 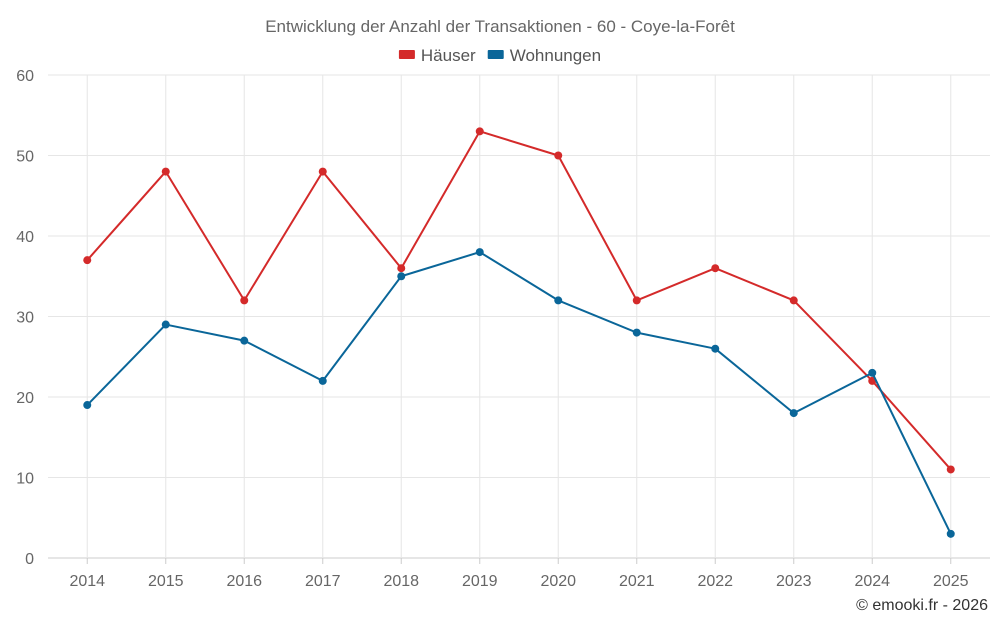 I want to click on legend-item: Wohnungen, so click(x=544, y=55).